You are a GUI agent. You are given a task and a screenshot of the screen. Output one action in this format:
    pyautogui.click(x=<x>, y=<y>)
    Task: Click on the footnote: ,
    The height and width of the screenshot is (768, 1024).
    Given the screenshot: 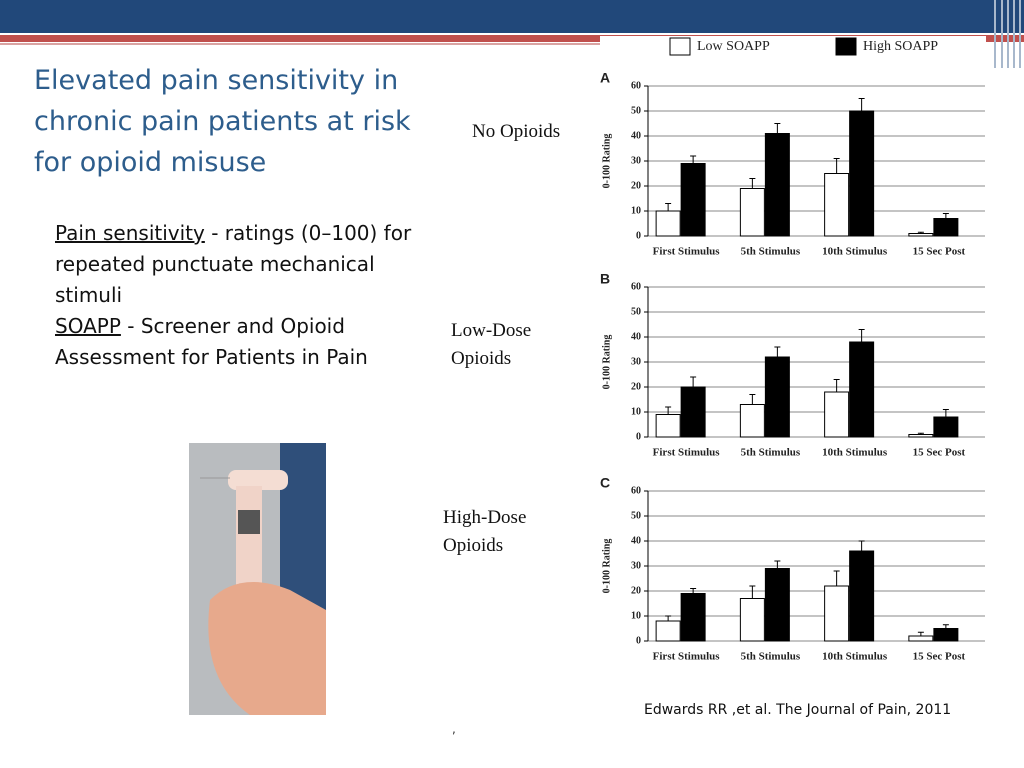 What is the action you would take?
    pyautogui.click(x=454, y=729)
    